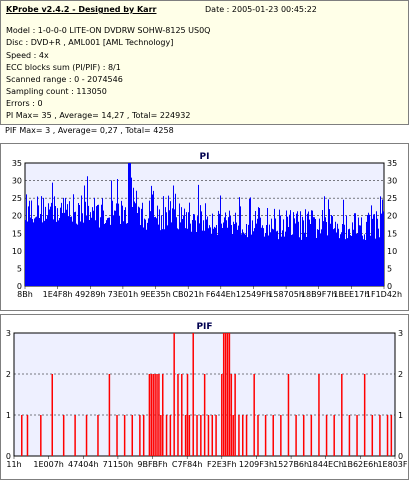 This screenshot has width=409, height=480. I want to click on pif-xtick-label: 9BFBFh, so click(152, 464).